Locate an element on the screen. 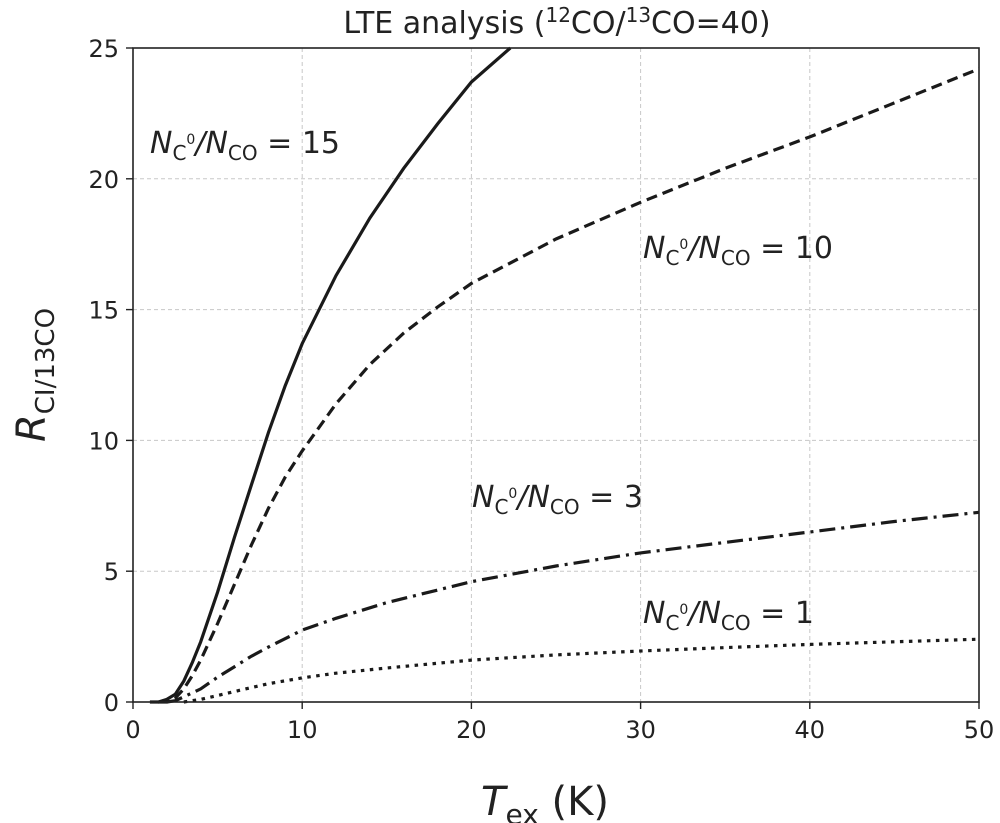  annotation-ratio-10: NC0/NCO = 10 is located at coordinates (738, 250).